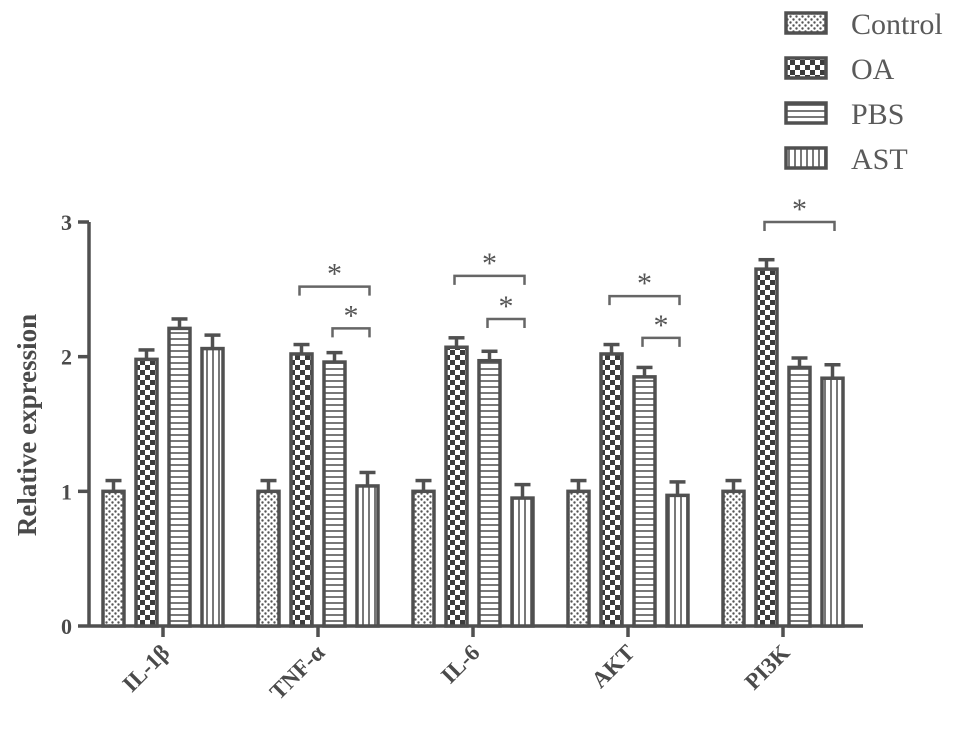 The height and width of the screenshot is (739, 969). Describe the element at coordinates (863, 92) in the screenshot. I see `legend: Control OA PBS AST` at that location.